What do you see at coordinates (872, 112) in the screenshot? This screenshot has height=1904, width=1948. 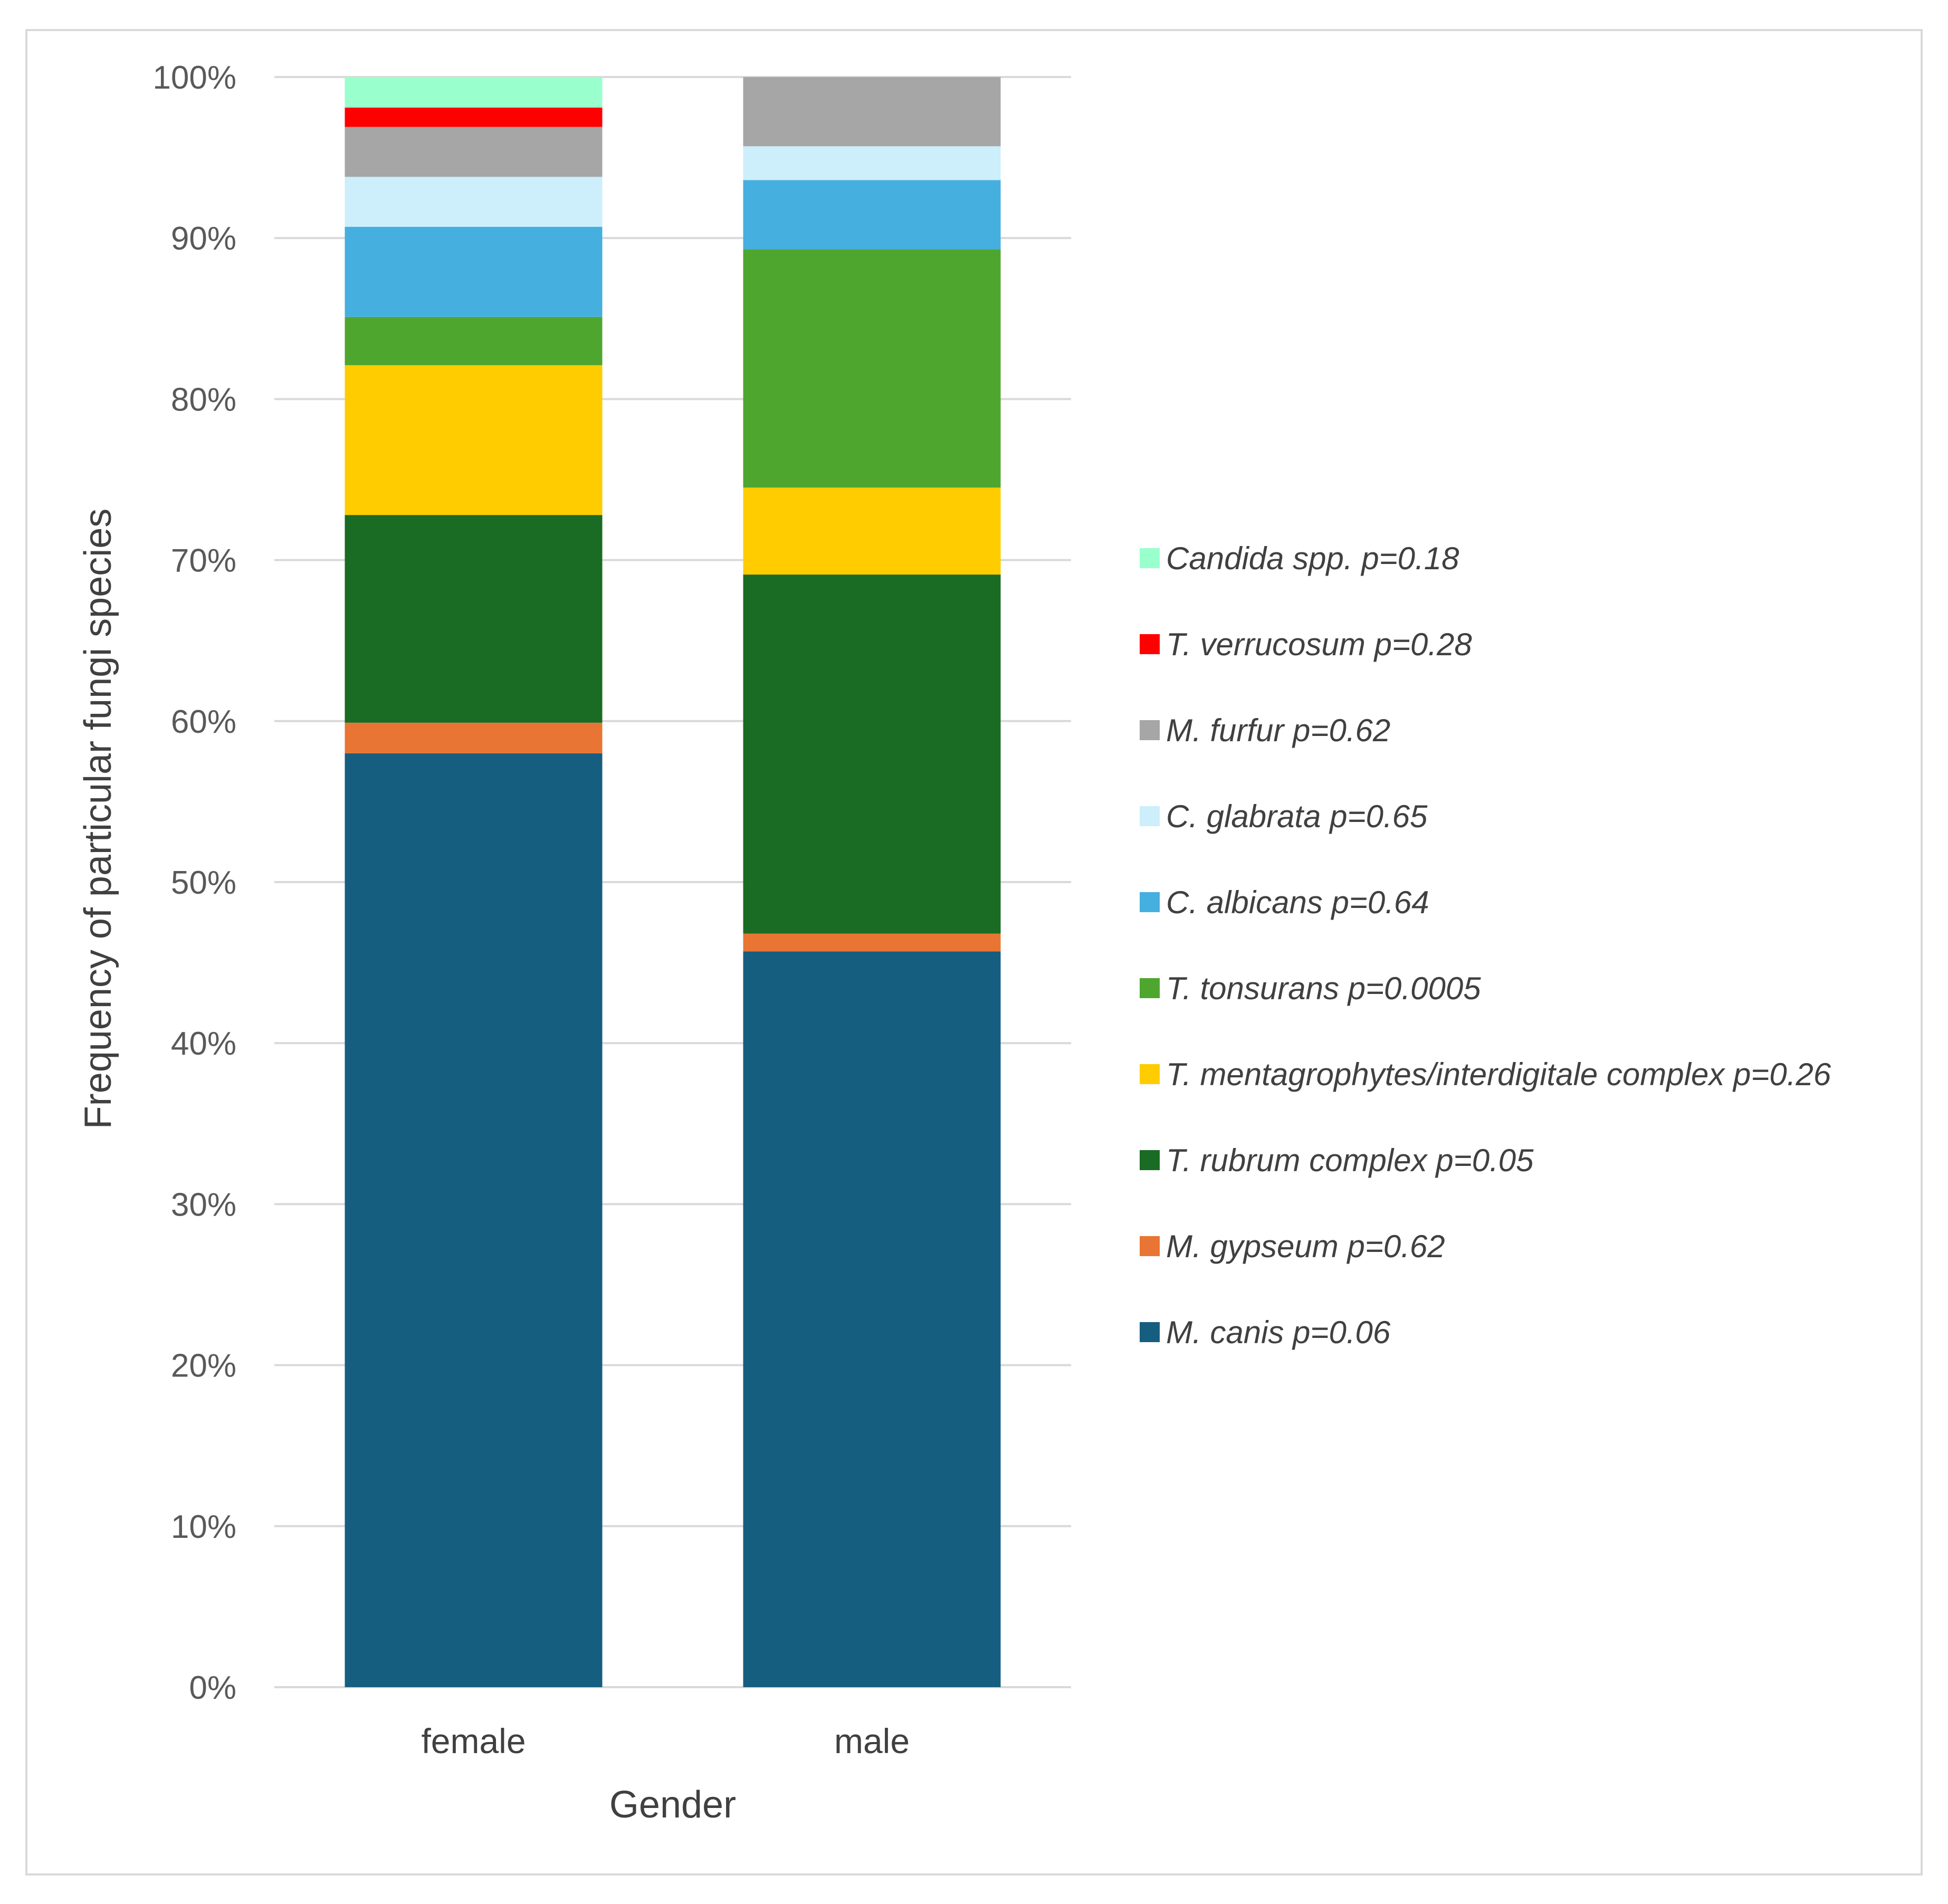 I see `bar-male-m-furfur` at bounding box center [872, 112].